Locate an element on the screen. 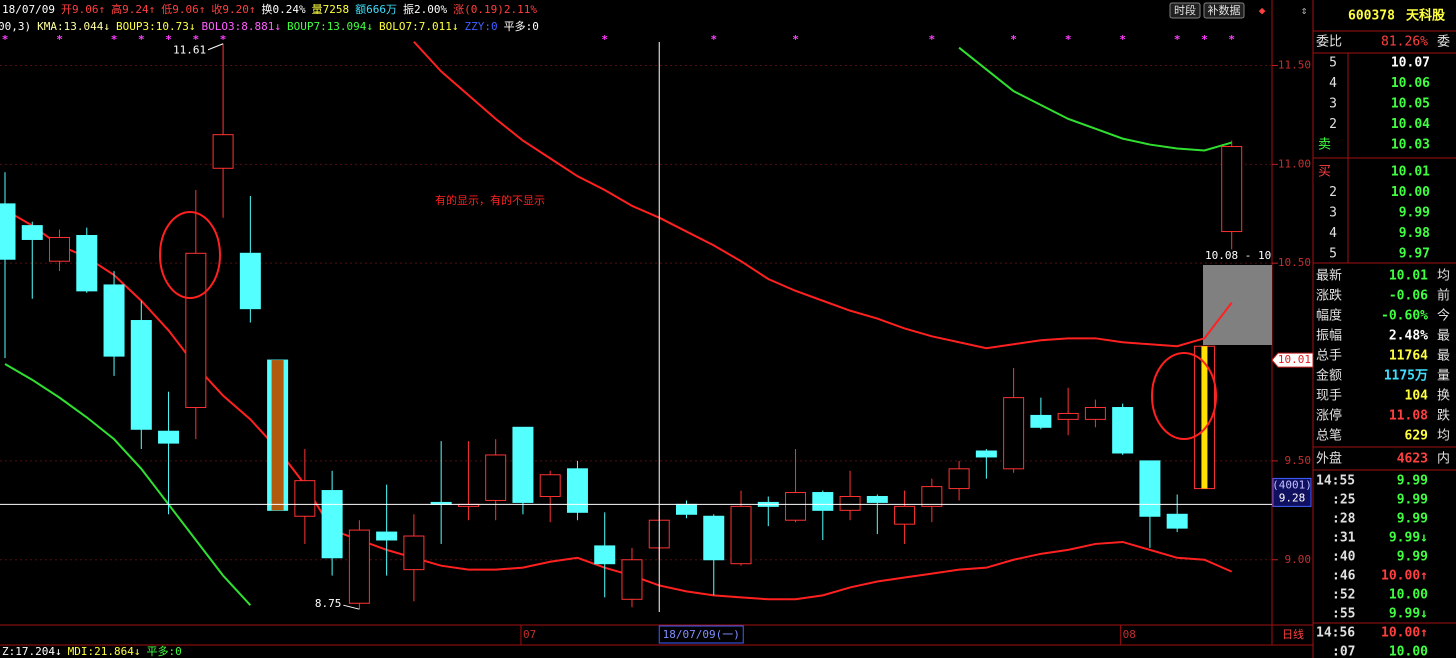  cursor-volume: (4001) is located at coordinates (1292, 484).